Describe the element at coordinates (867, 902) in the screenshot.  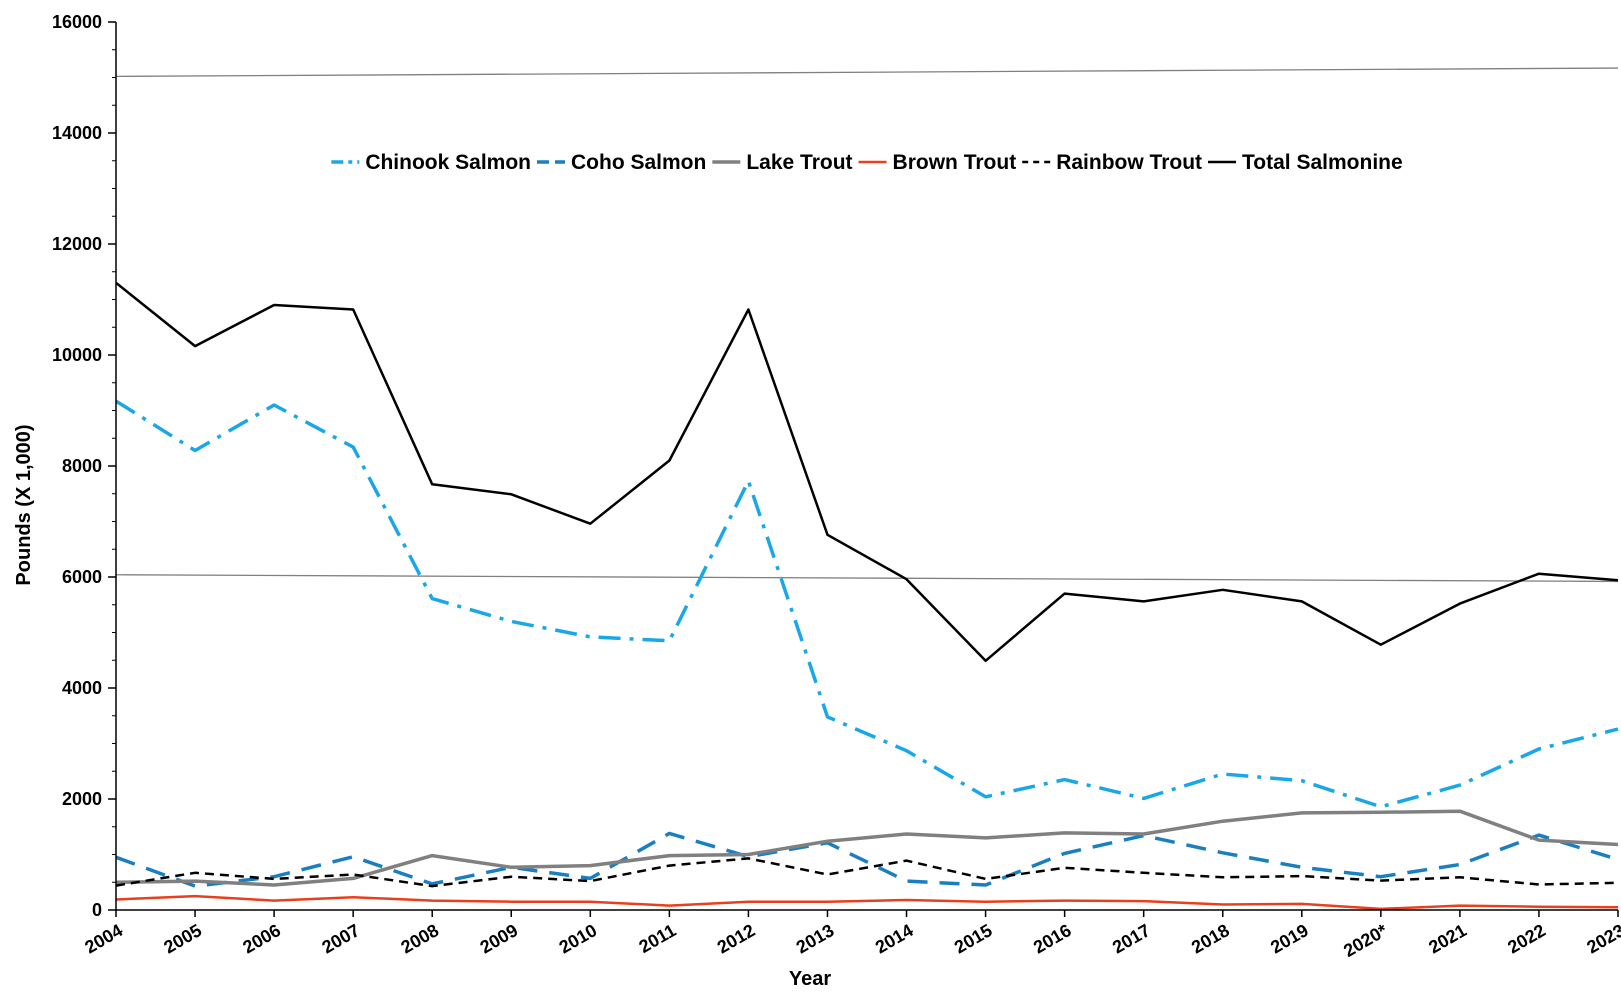
I see `series-line-brown-trout` at that location.